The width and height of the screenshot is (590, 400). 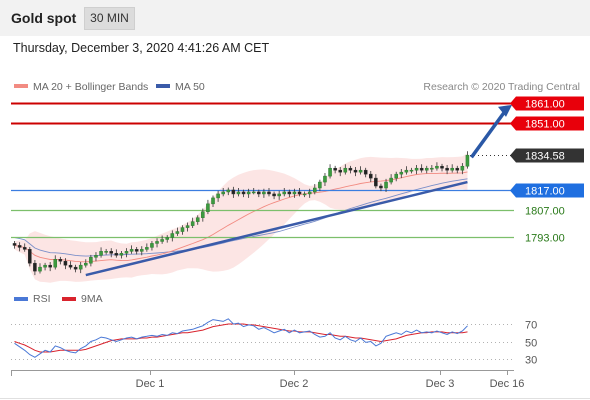 What do you see at coordinates (545, 157) in the screenshot?
I see `last-price-label: 1834.58` at bounding box center [545, 157].